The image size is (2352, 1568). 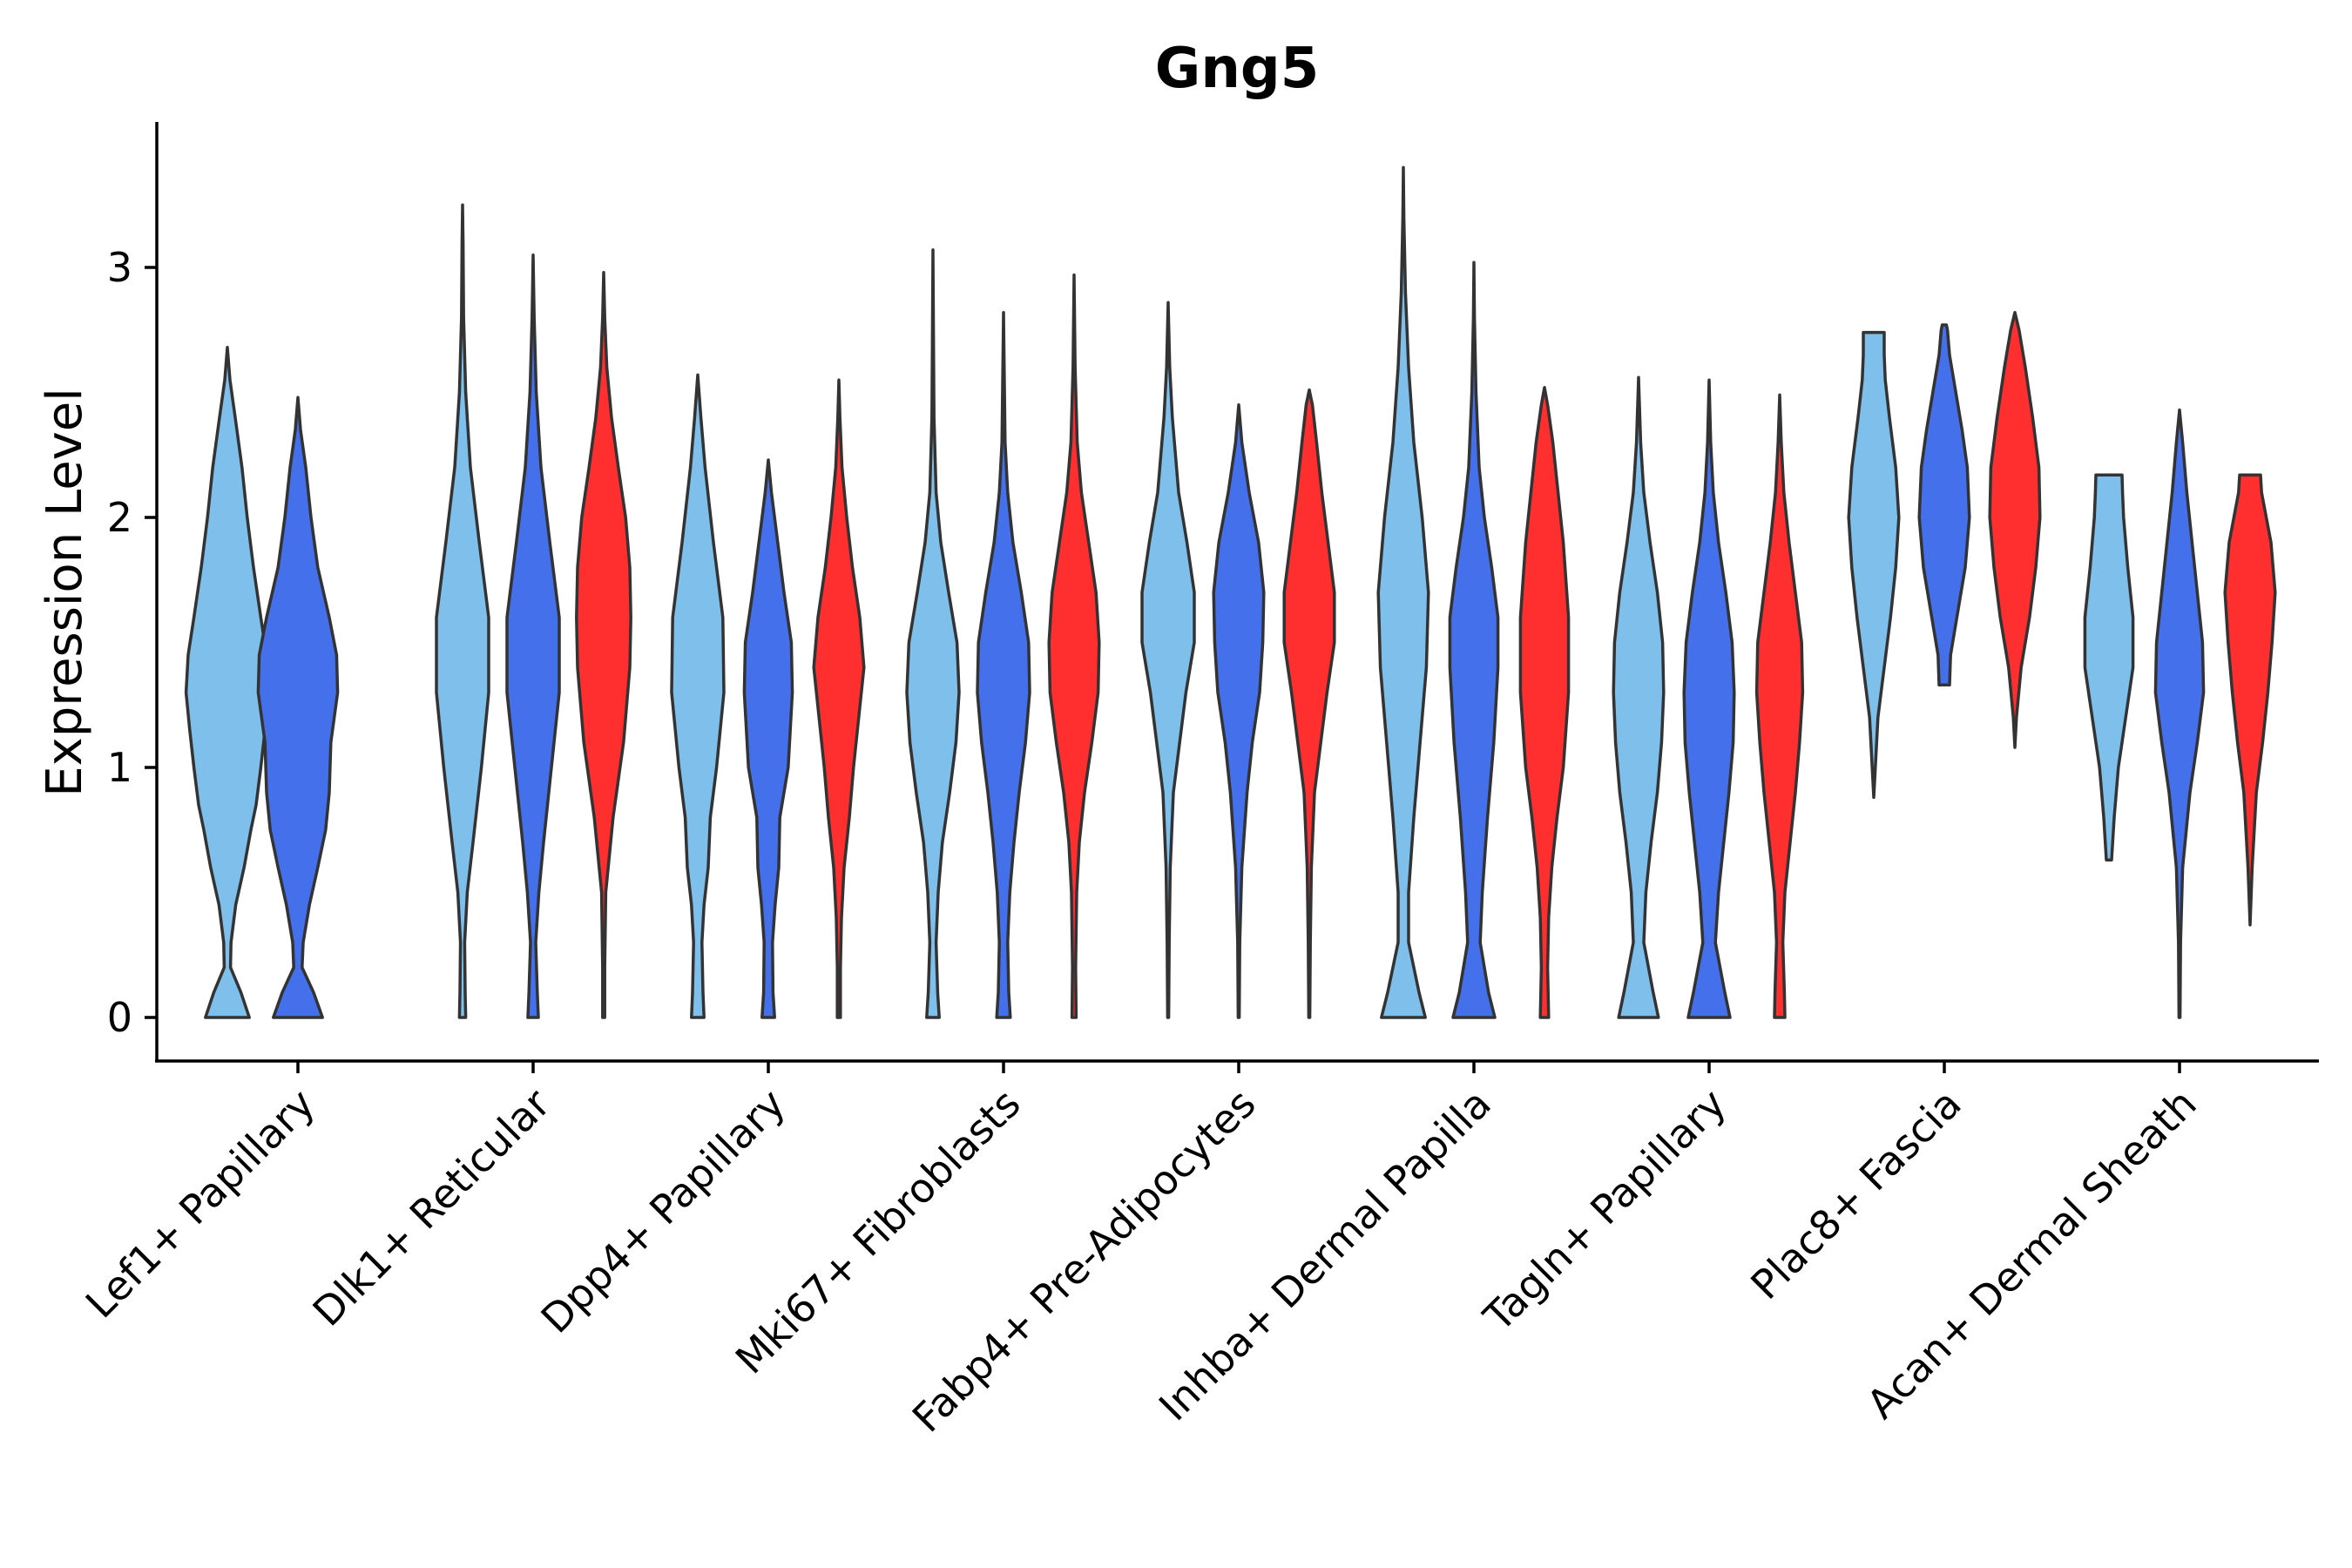 I want to click on y-axis-label: Expression Level, so click(x=65, y=592).